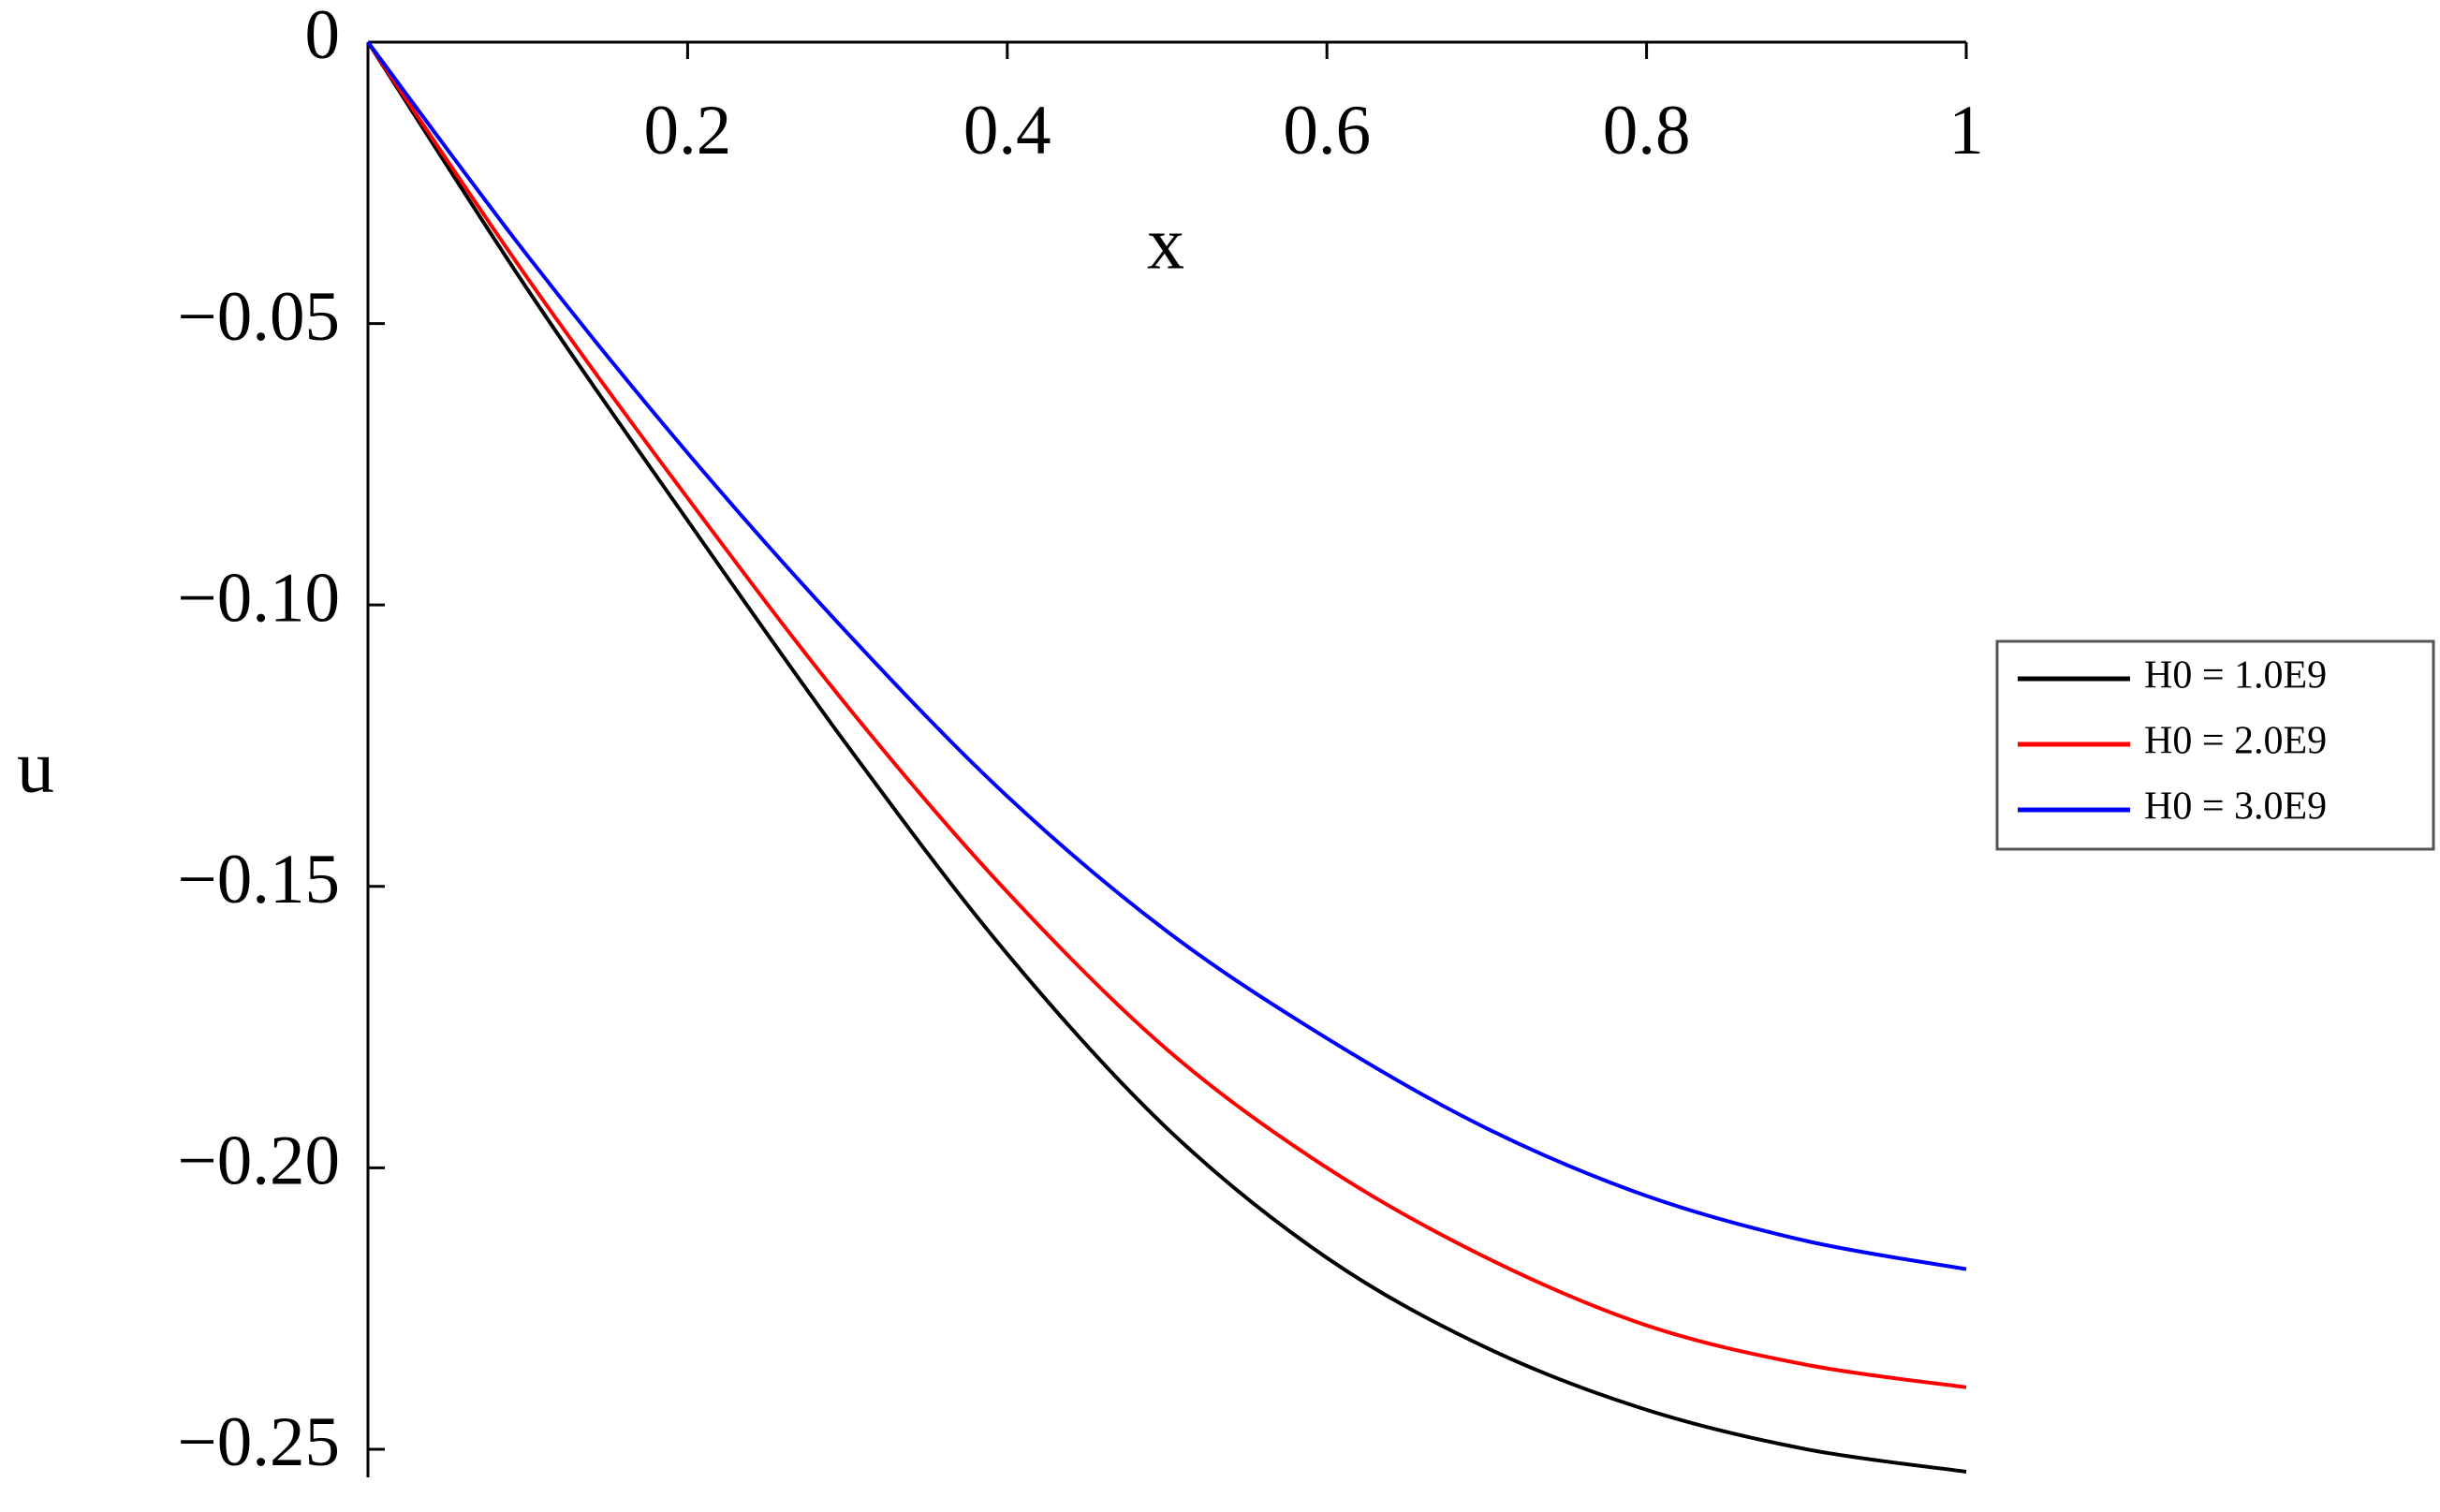 The width and height of the screenshot is (2440, 1512). What do you see at coordinates (1165, 243) in the screenshot?
I see `x-axis-label: x` at bounding box center [1165, 243].